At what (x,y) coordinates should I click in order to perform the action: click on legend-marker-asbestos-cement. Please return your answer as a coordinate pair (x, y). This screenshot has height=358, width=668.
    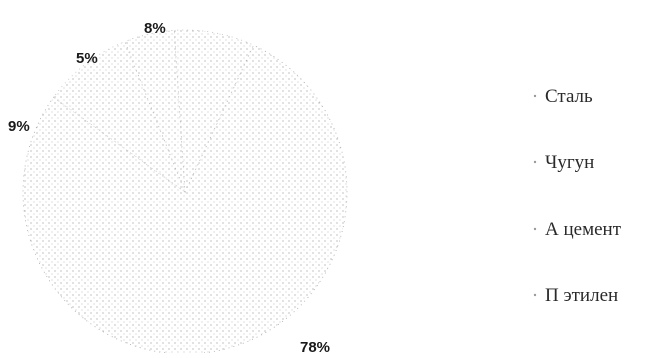
    Looking at the image, I should click on (535, 229).